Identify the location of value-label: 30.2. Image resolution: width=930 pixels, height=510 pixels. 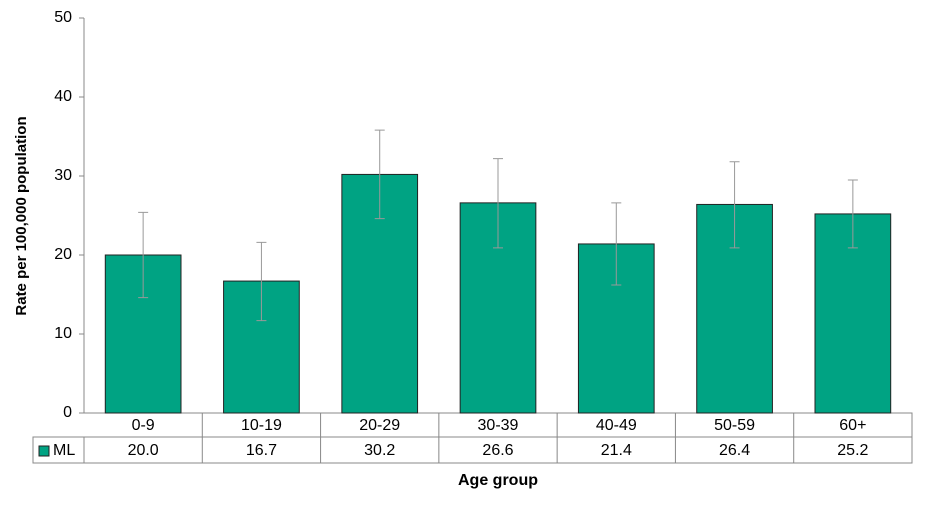
(379, 450).